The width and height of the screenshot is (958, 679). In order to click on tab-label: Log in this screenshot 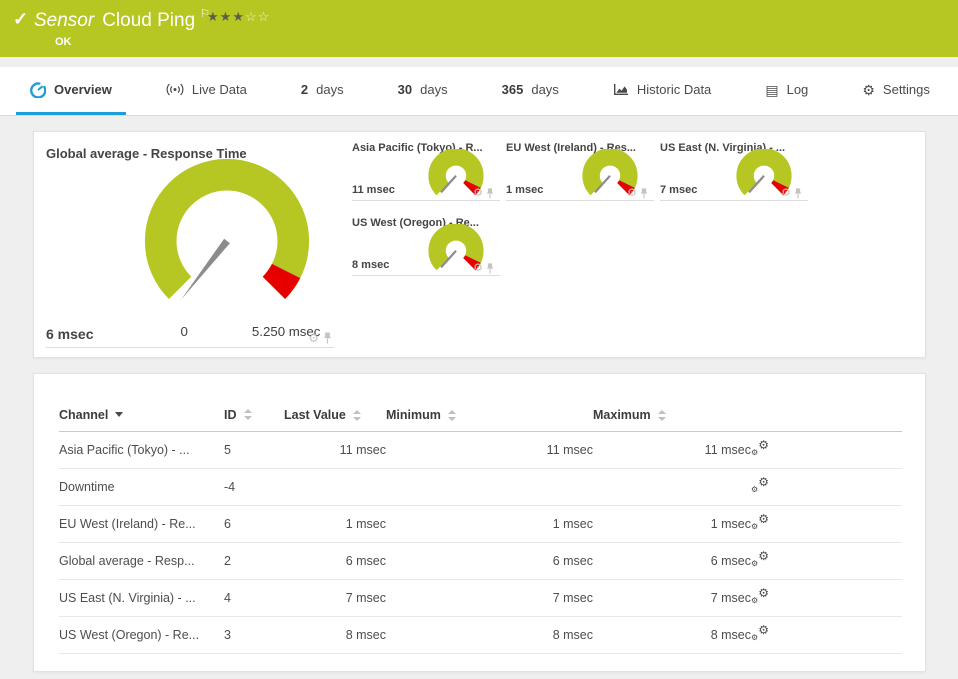, I will do `click(797, 89)`.